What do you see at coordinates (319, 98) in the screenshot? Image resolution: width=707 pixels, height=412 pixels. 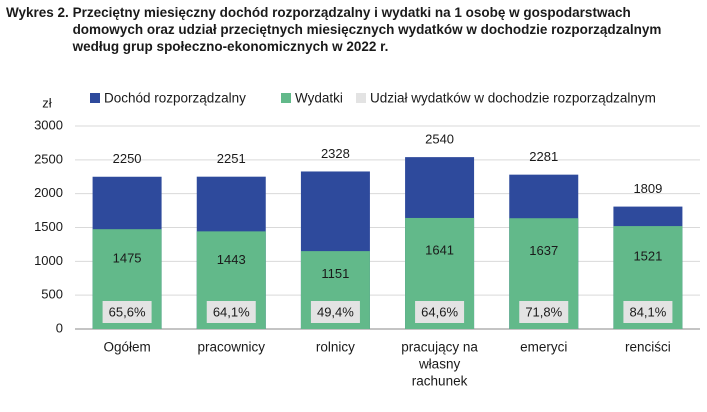 I see `legend-label-2: Wydatki` at bounding box center [319, 98].